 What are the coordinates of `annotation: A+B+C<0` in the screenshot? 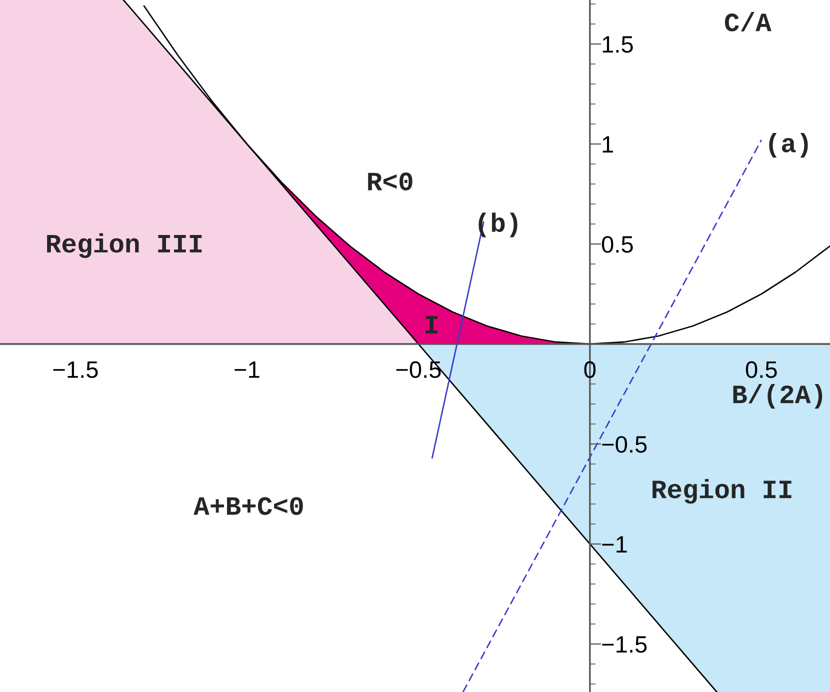 It's located at (248, 506).